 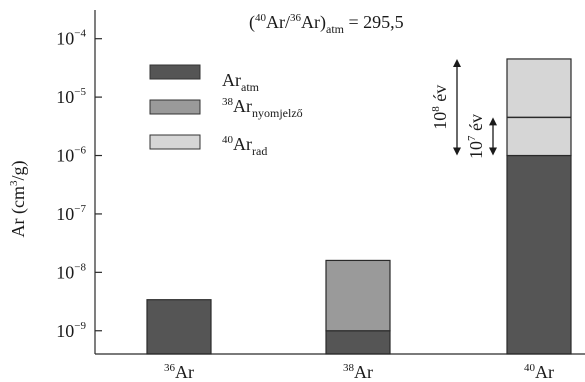 What do you see at coordinates (326, 24) in the screenshot?
I see `chart-title: (40Ar/36Ar)atm = 295,5` at bounding box center [326, 24].